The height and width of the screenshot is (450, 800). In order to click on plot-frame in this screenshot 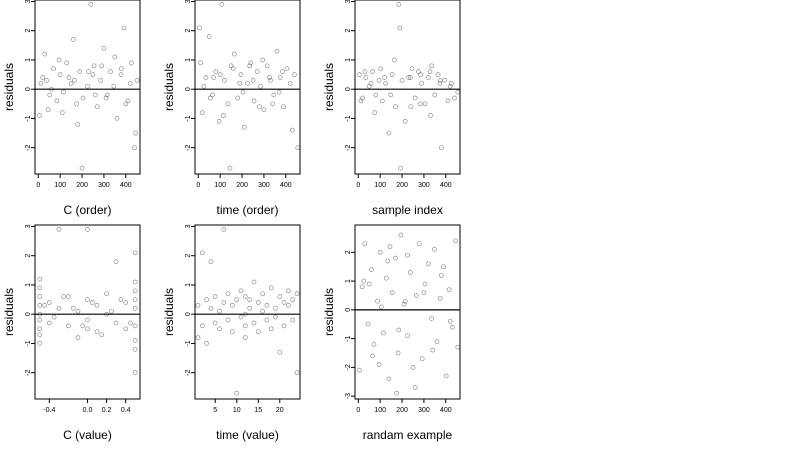, I will do `click(247, 312)`.